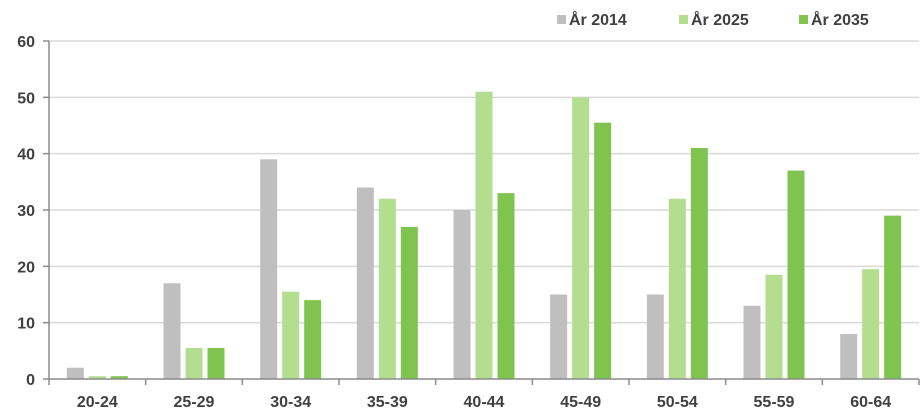 The width and height of the screenshot is (921, 413). Describe the element at coordinates (30, 380) in the screenshot. I see `y-tick-label: 0` at that location.